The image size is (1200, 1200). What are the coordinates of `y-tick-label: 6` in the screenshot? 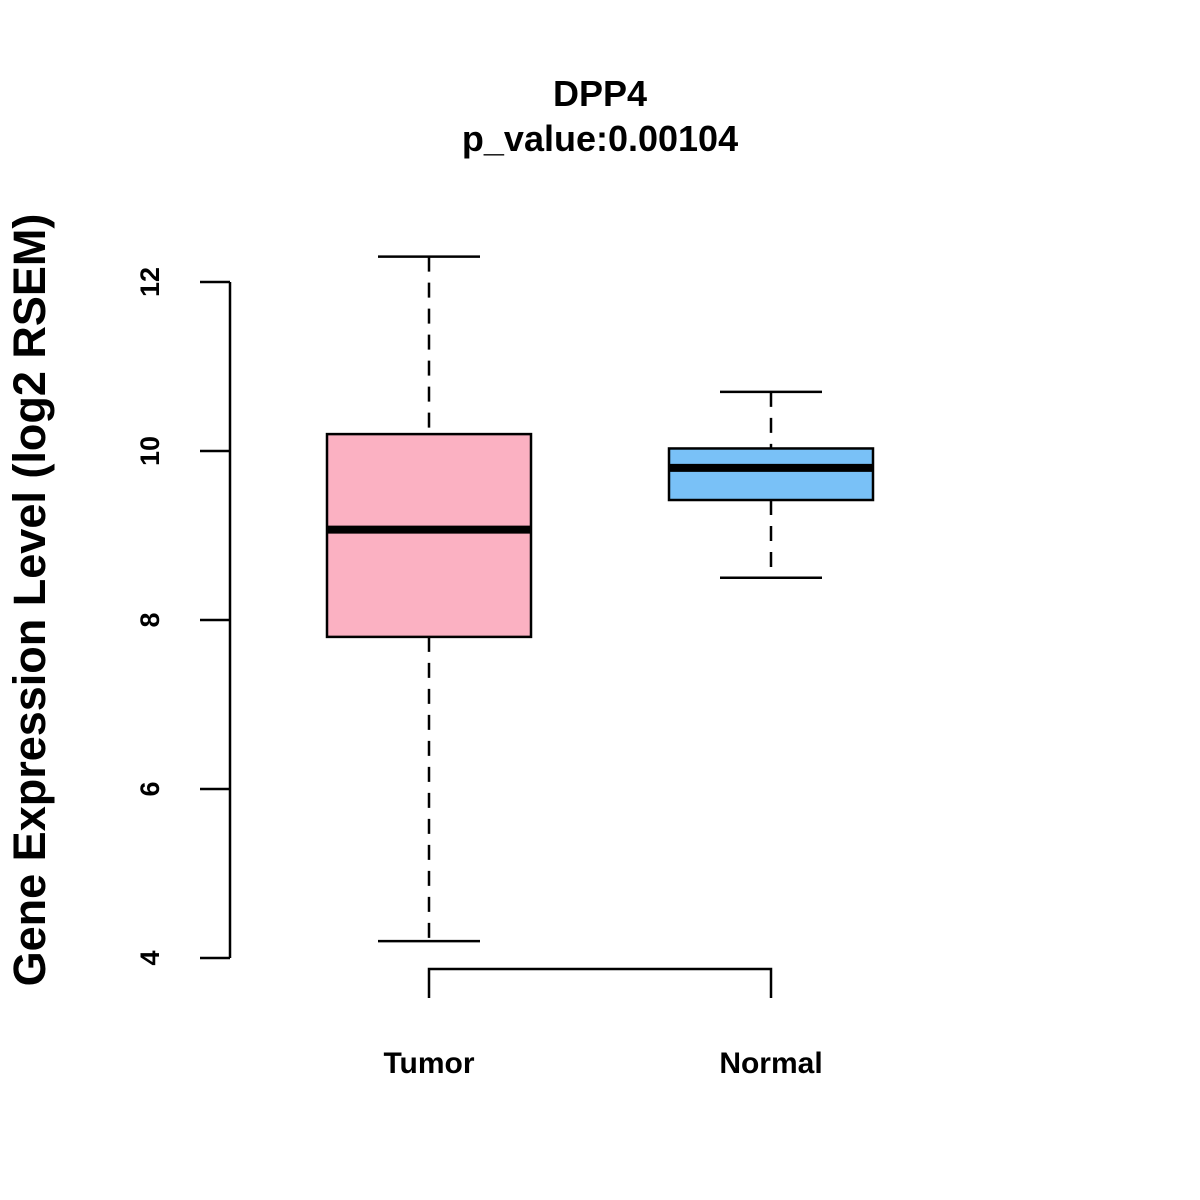 It's located at (150, 788).